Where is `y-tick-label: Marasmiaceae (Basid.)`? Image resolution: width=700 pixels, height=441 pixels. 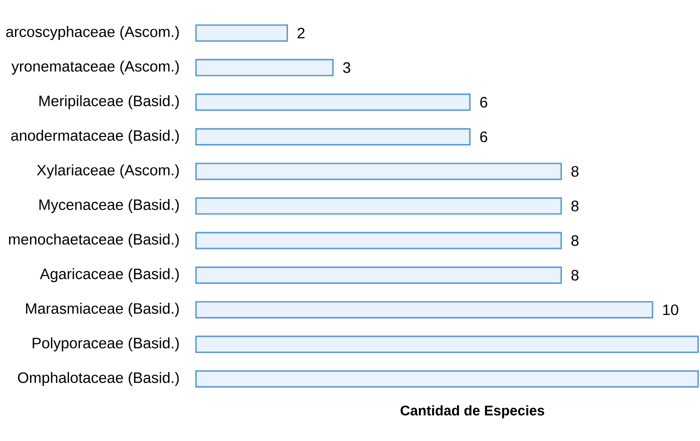 y-tick-label: Marasmiaceae (Basid.) is located at coordinates (102, 309).